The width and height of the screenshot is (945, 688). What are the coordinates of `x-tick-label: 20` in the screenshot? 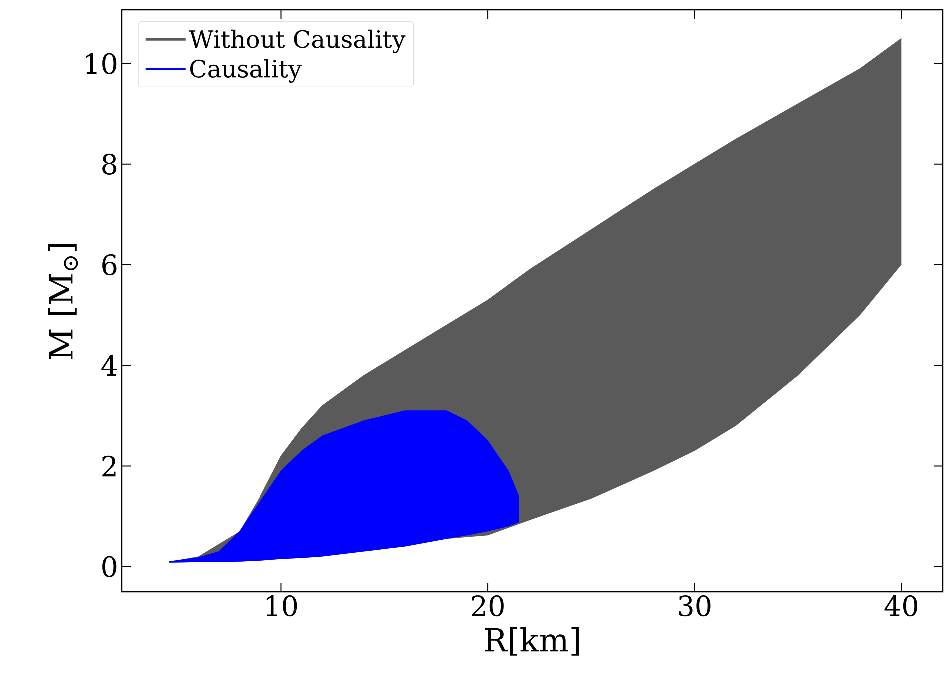 It's located at (488, 606).